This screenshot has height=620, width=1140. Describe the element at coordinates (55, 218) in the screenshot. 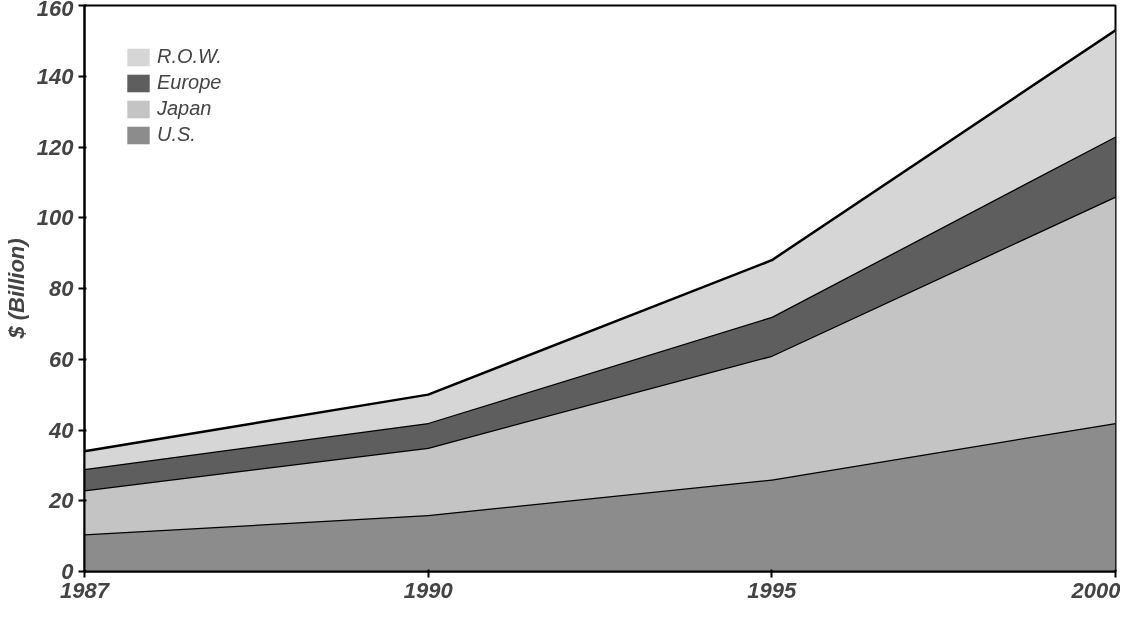

I see `y-tick-label: 100` at that location.